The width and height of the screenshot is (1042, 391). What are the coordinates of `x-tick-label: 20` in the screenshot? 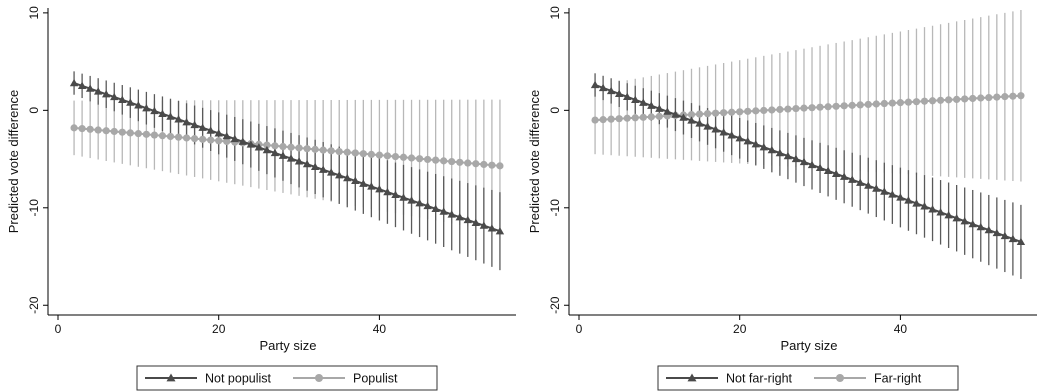 It's located at (219, 329).